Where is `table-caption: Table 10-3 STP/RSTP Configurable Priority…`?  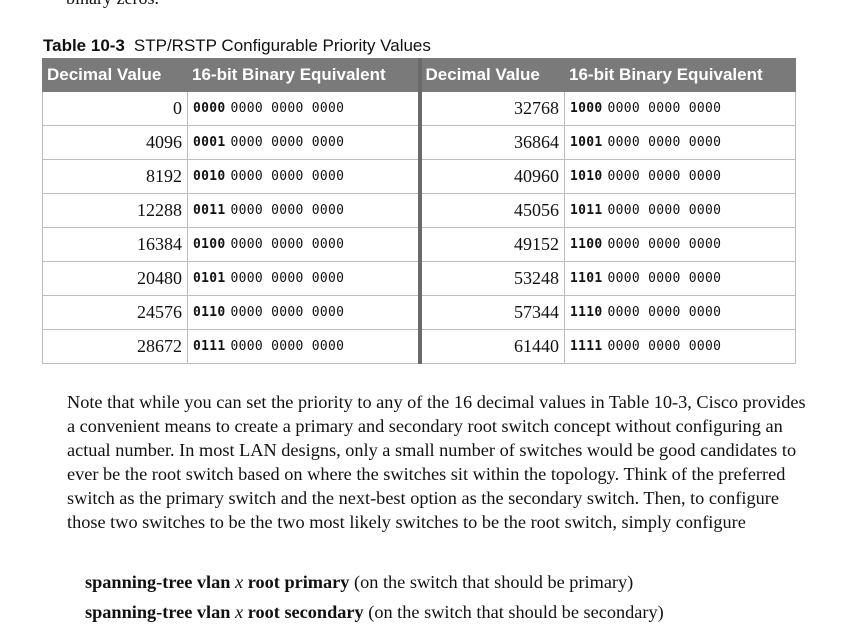
table-caption: Table 10-3 STP/RSTP Configurable Priority… is located at coordinates (237, 46).